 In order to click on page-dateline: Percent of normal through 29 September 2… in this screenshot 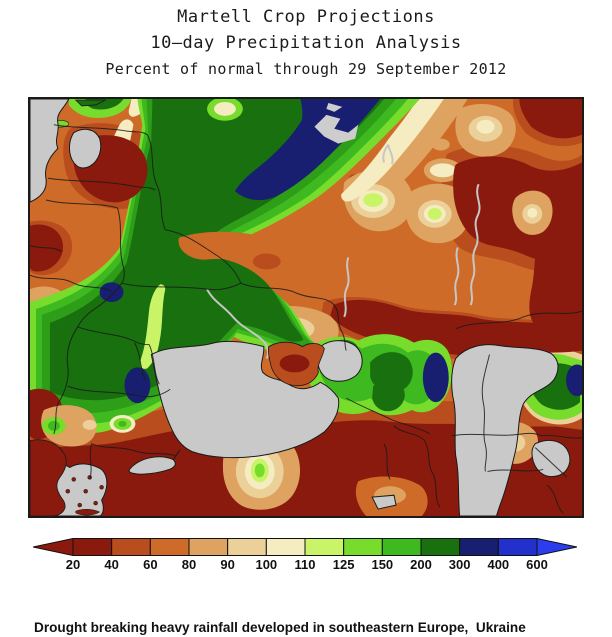, I will do `click(306, 69)`.